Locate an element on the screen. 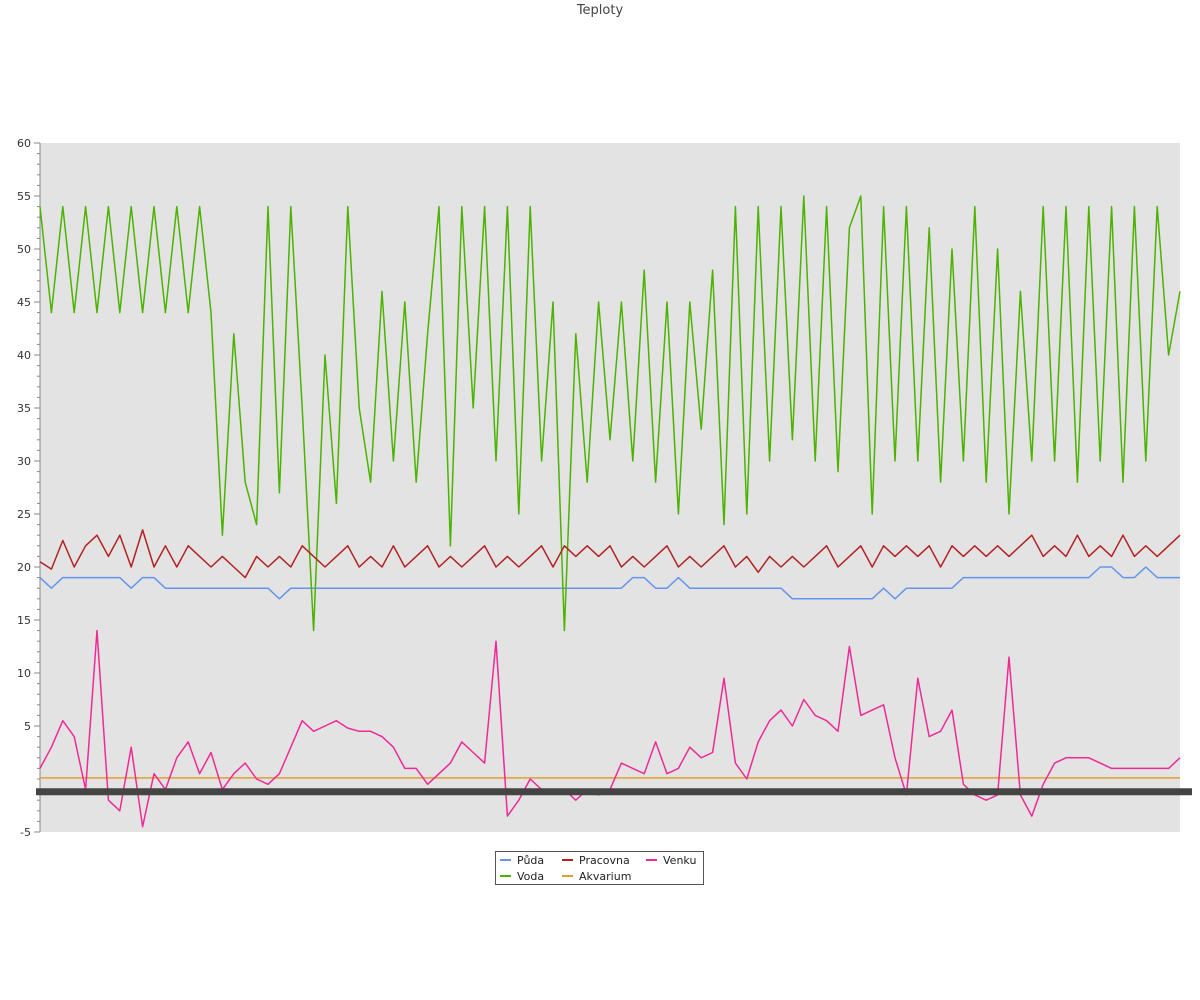  series-line-p-da is located at coordinates (609, 583).